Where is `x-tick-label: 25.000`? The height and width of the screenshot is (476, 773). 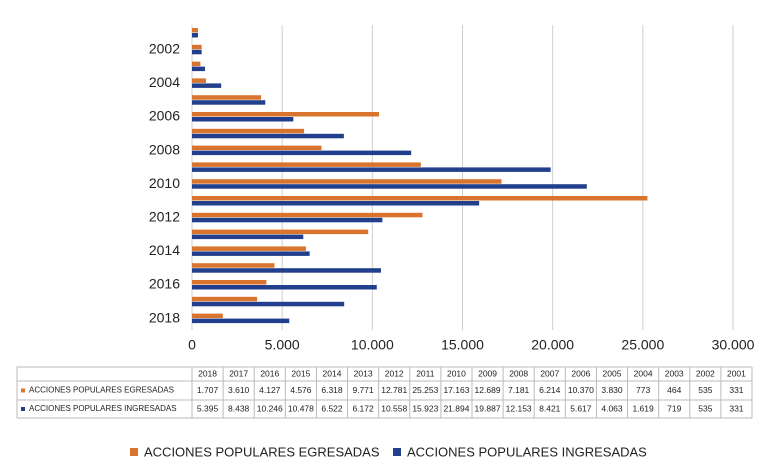
x-tick-label: 25.000 is located at coordinates (642, 345).